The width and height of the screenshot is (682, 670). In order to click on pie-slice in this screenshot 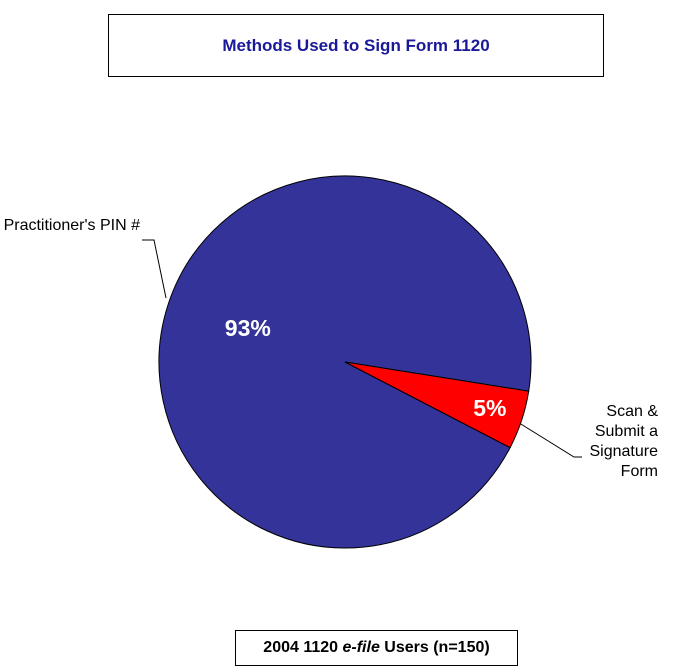, I will do `click(437, 405)`.